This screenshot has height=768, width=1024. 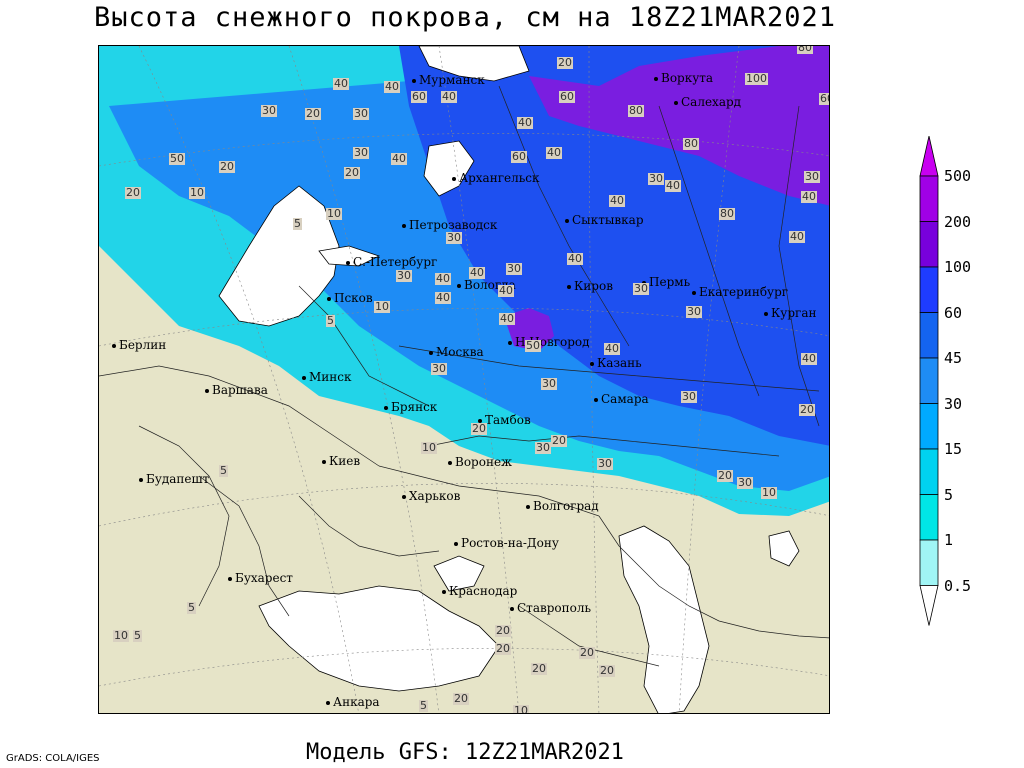 I want to click on city-label: Курган, so click(x=790, y=313).